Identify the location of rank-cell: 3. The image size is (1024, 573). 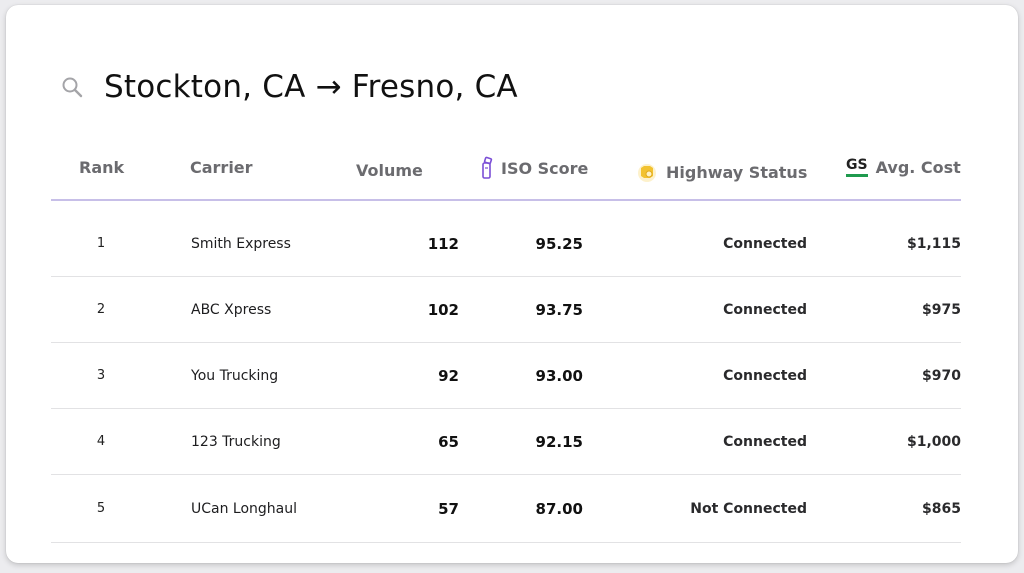
(101, 375).